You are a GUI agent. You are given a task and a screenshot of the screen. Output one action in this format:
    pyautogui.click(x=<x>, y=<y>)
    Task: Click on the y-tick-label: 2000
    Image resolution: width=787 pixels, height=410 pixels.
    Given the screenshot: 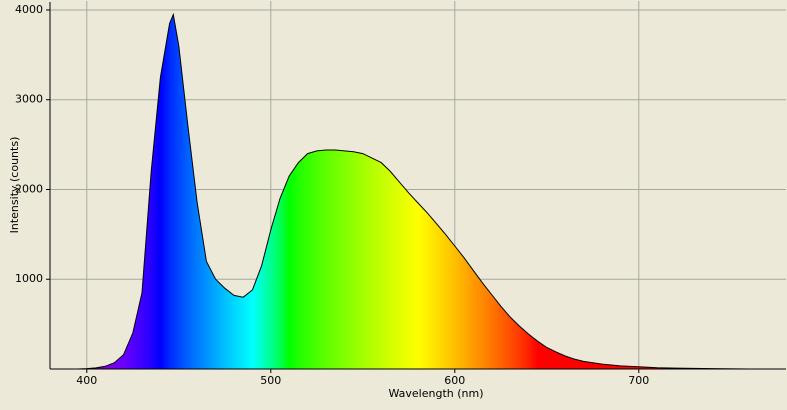 What is the action you would take?
    pyautogui.click(x=29, y=188)
    